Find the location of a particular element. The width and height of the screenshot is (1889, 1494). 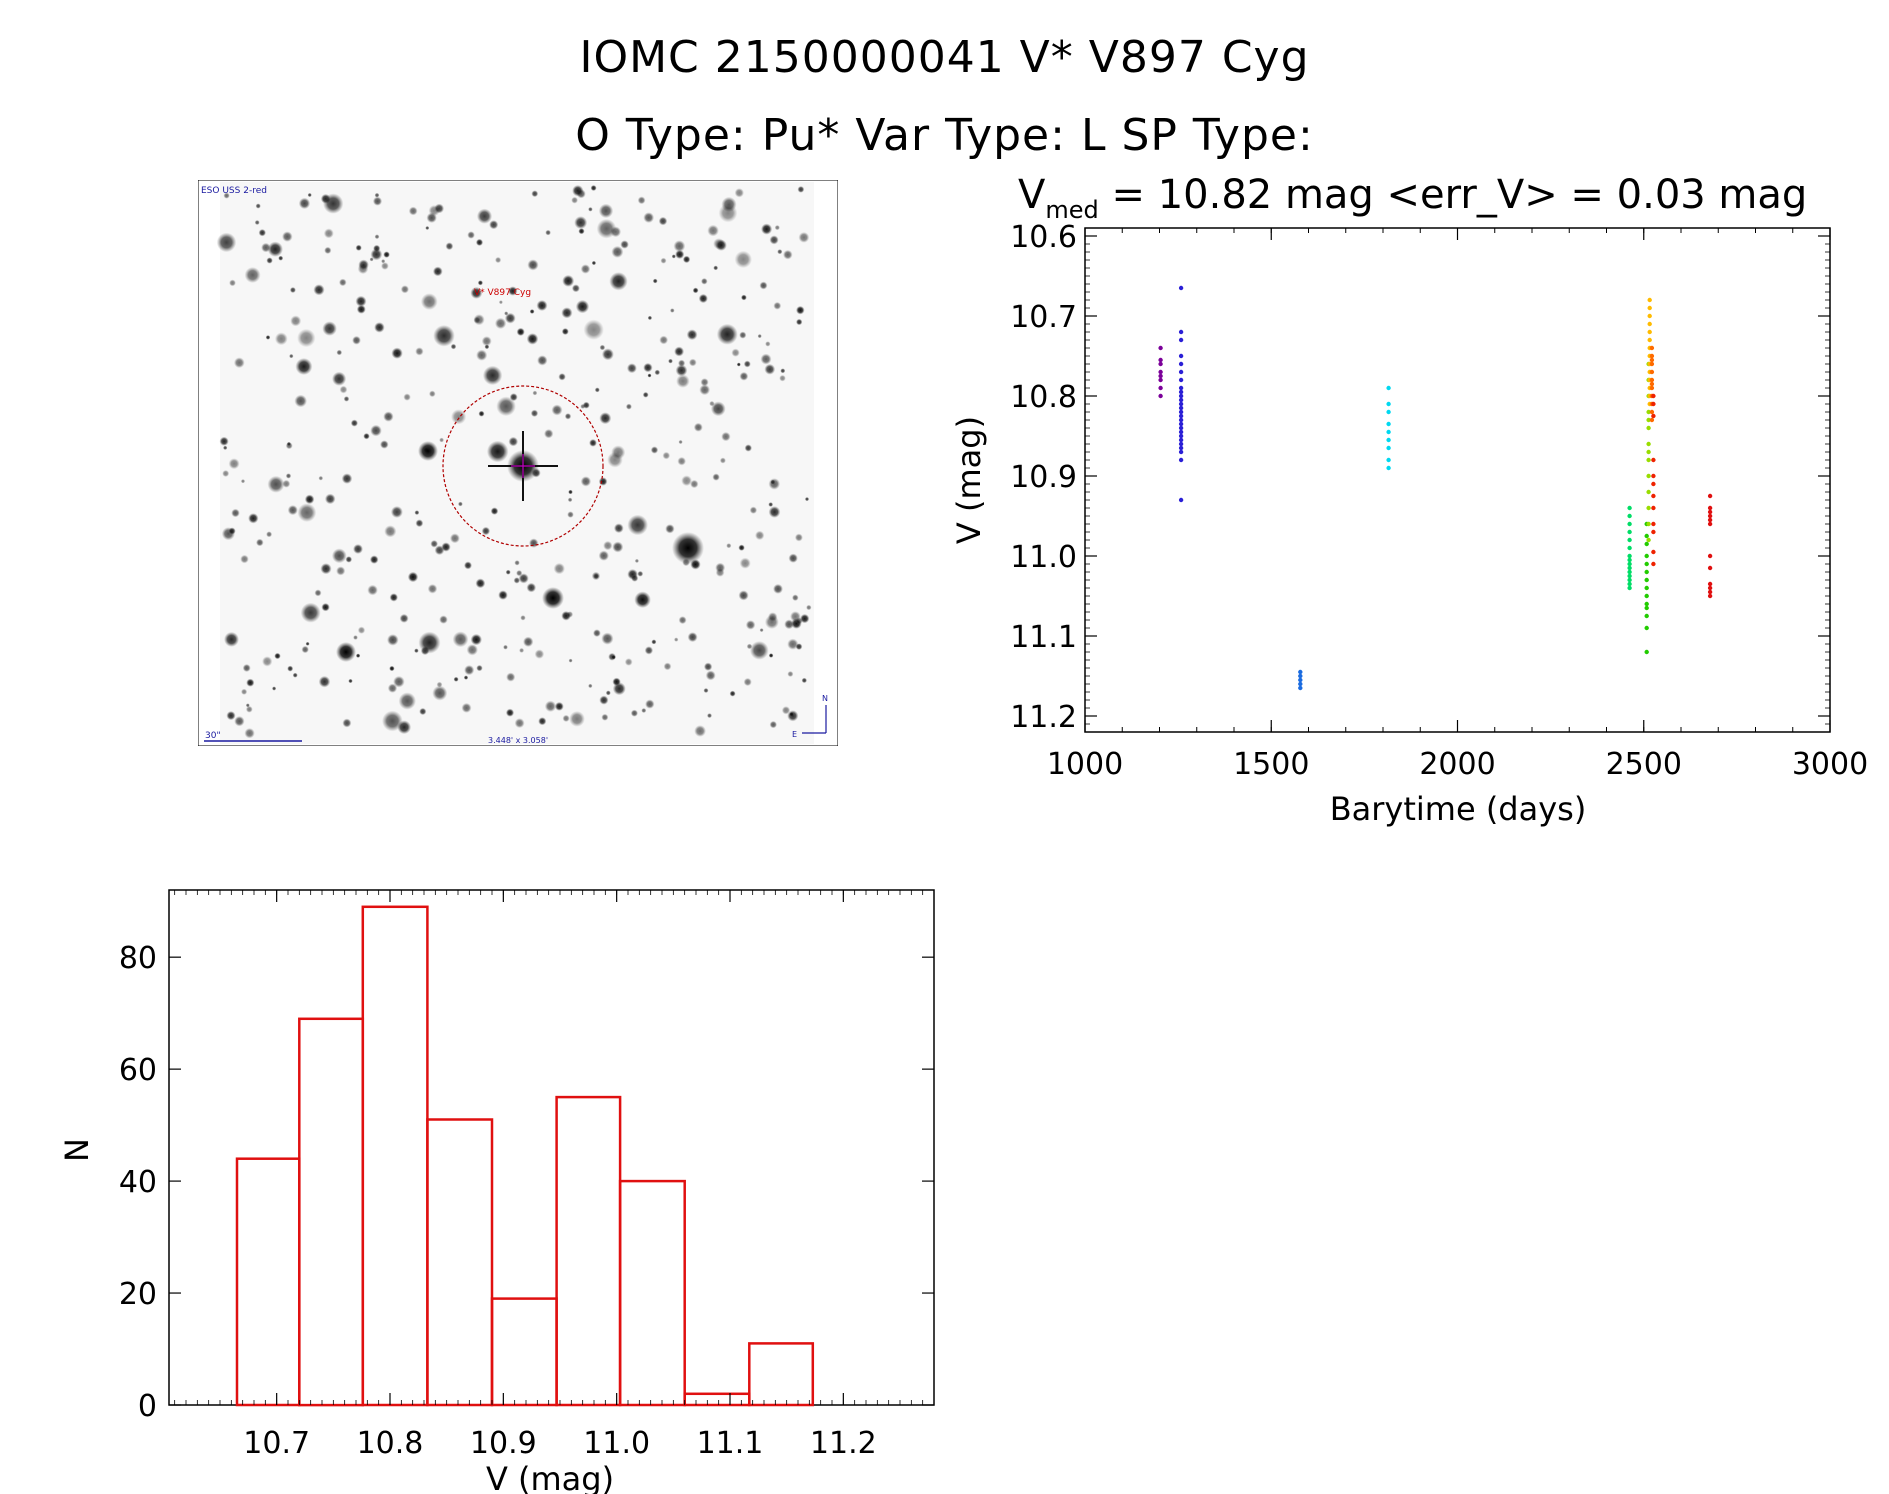

light-curve-points is located at coordinates (1435, 488).